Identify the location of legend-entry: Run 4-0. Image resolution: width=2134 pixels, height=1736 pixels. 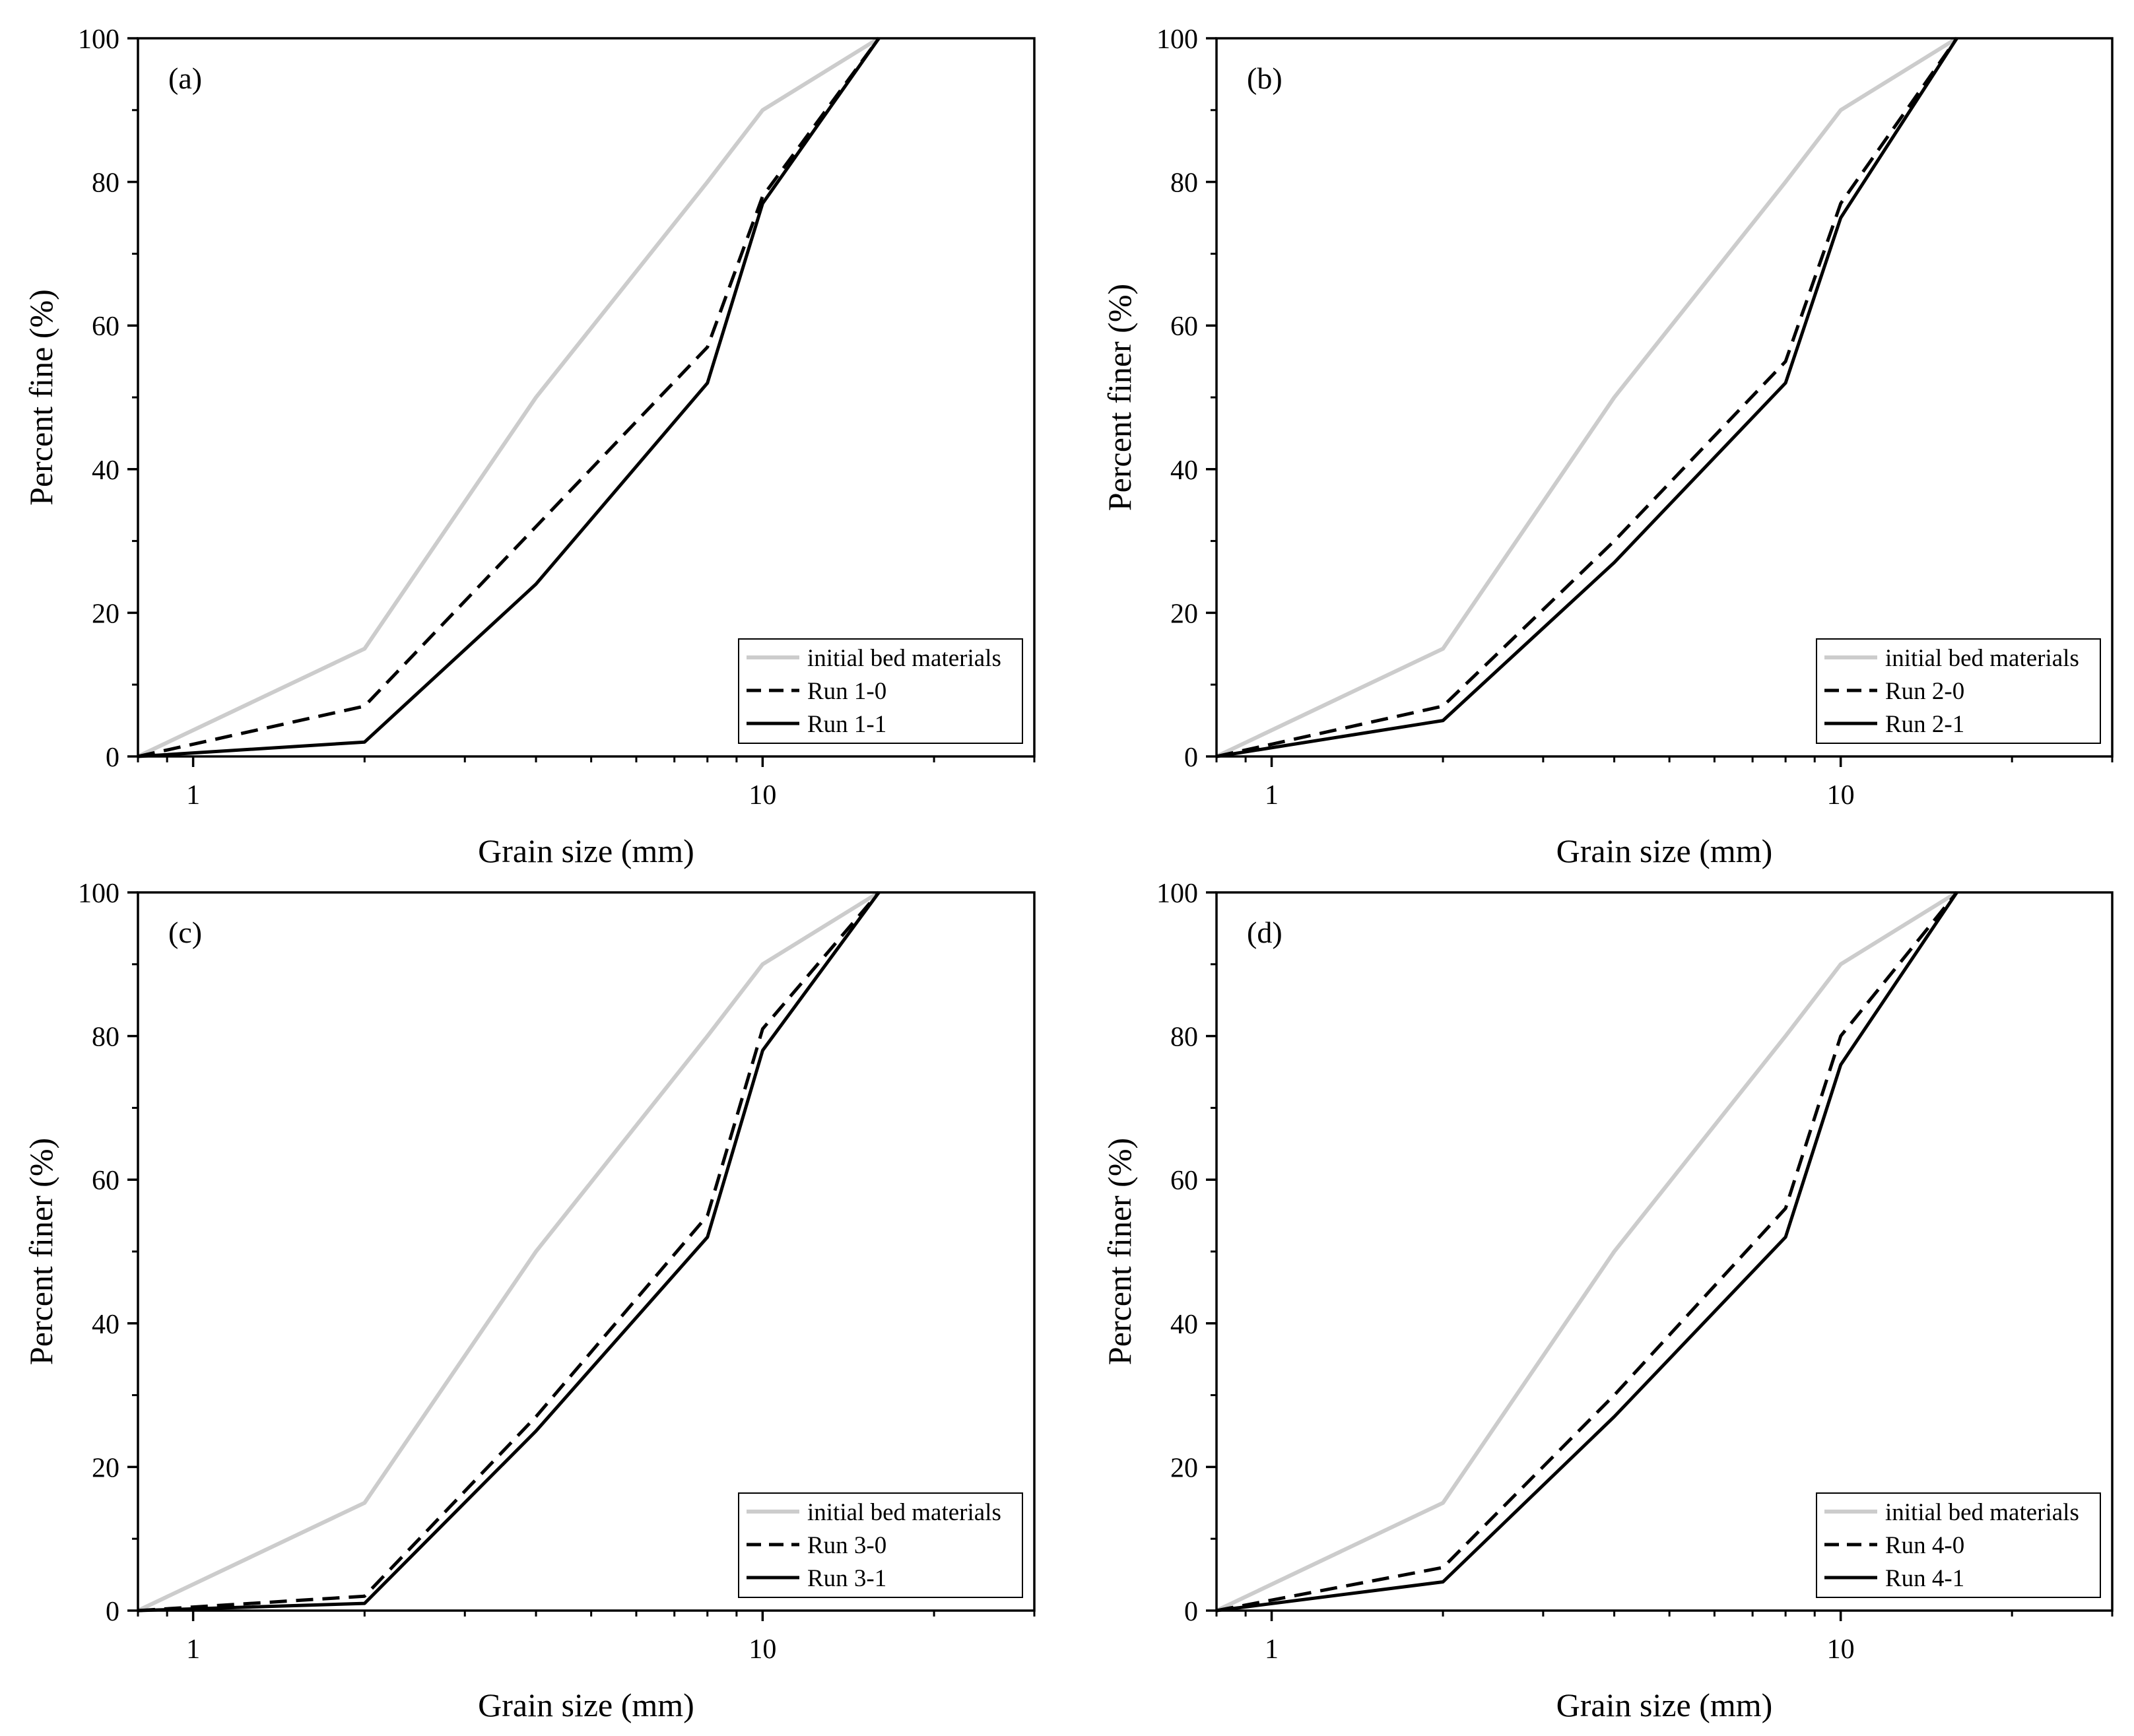
(1924, 1545).